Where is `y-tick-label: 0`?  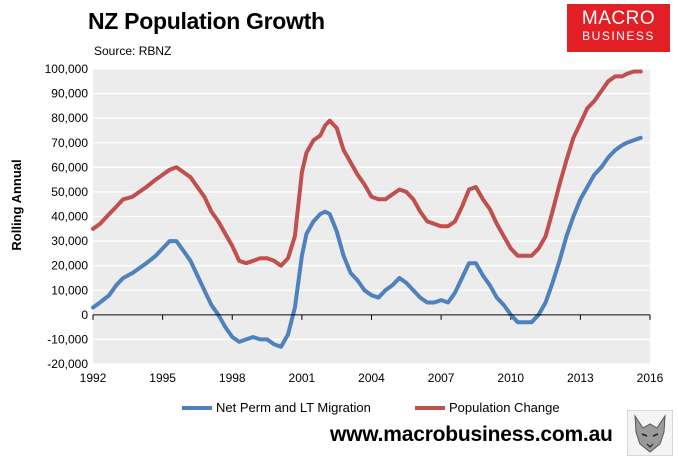
y-tick-label: 0 is located at coordinates (84, 315).